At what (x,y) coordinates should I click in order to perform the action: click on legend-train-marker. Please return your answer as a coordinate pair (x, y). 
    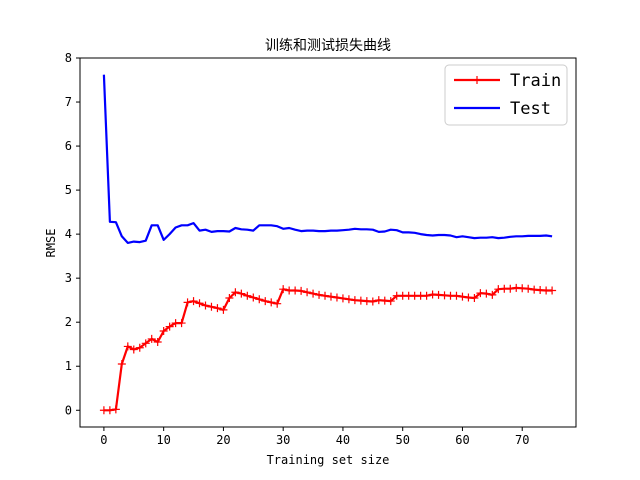
    Looking at the image, I should click on (477, 80).